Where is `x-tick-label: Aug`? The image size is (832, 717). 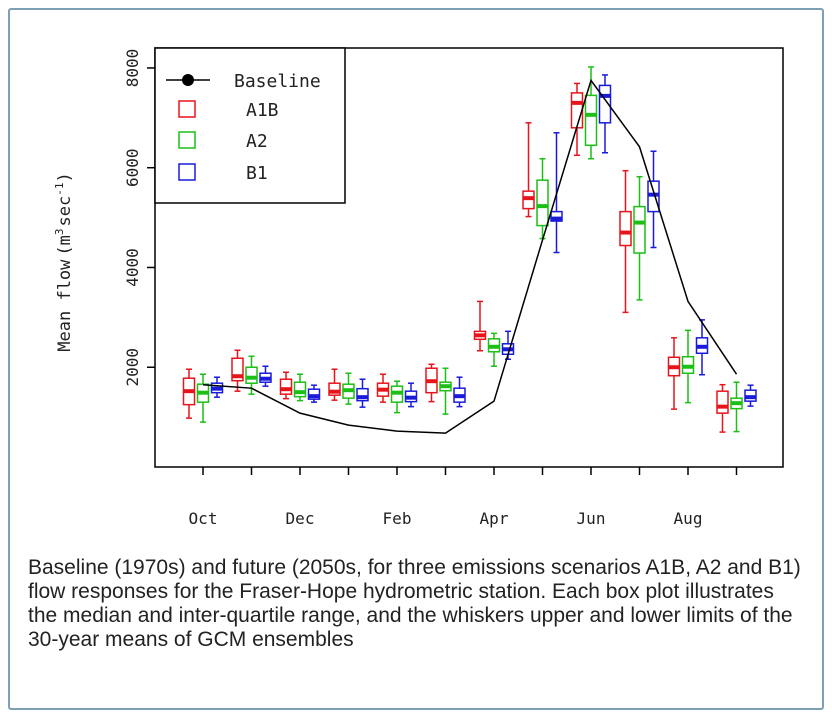 x-tick-label: Aug is located at coordinates (688, 518).